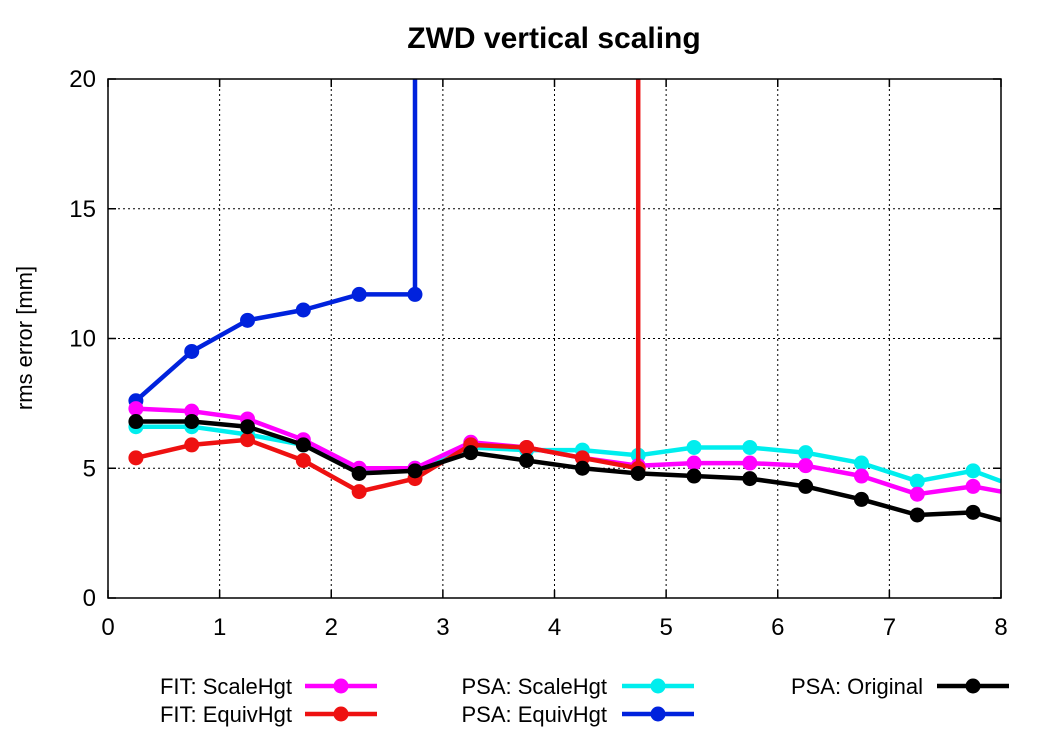  What do you see at coordinates (857, 686) in the screenshot?
I see `legend-label-psa-original: PSA: Original` at bounding box center [857, 686].